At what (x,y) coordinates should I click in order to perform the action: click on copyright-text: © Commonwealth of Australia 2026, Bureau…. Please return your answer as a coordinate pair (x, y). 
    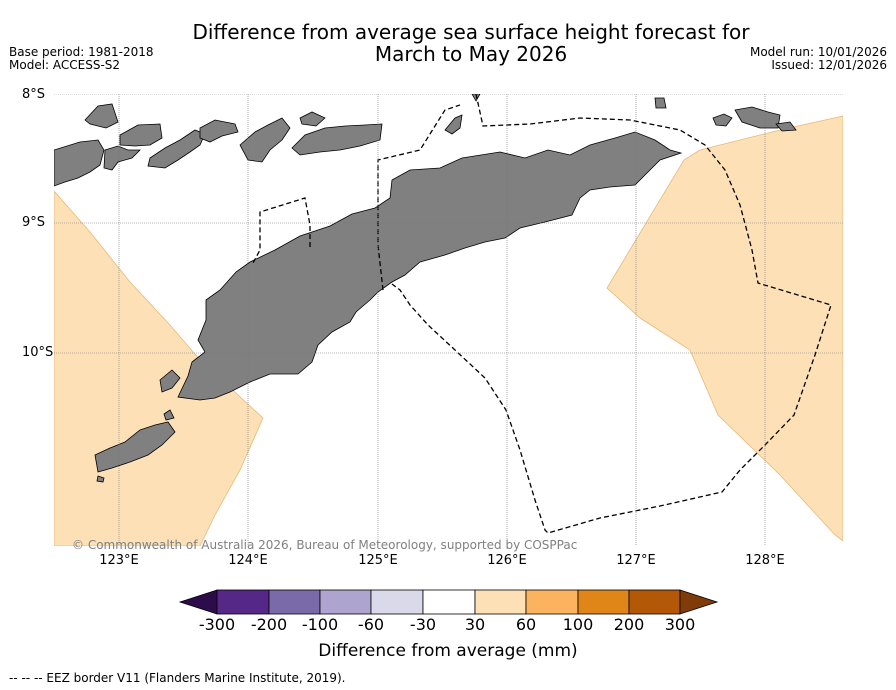
    Looking at the image, I should click on (325, 545).